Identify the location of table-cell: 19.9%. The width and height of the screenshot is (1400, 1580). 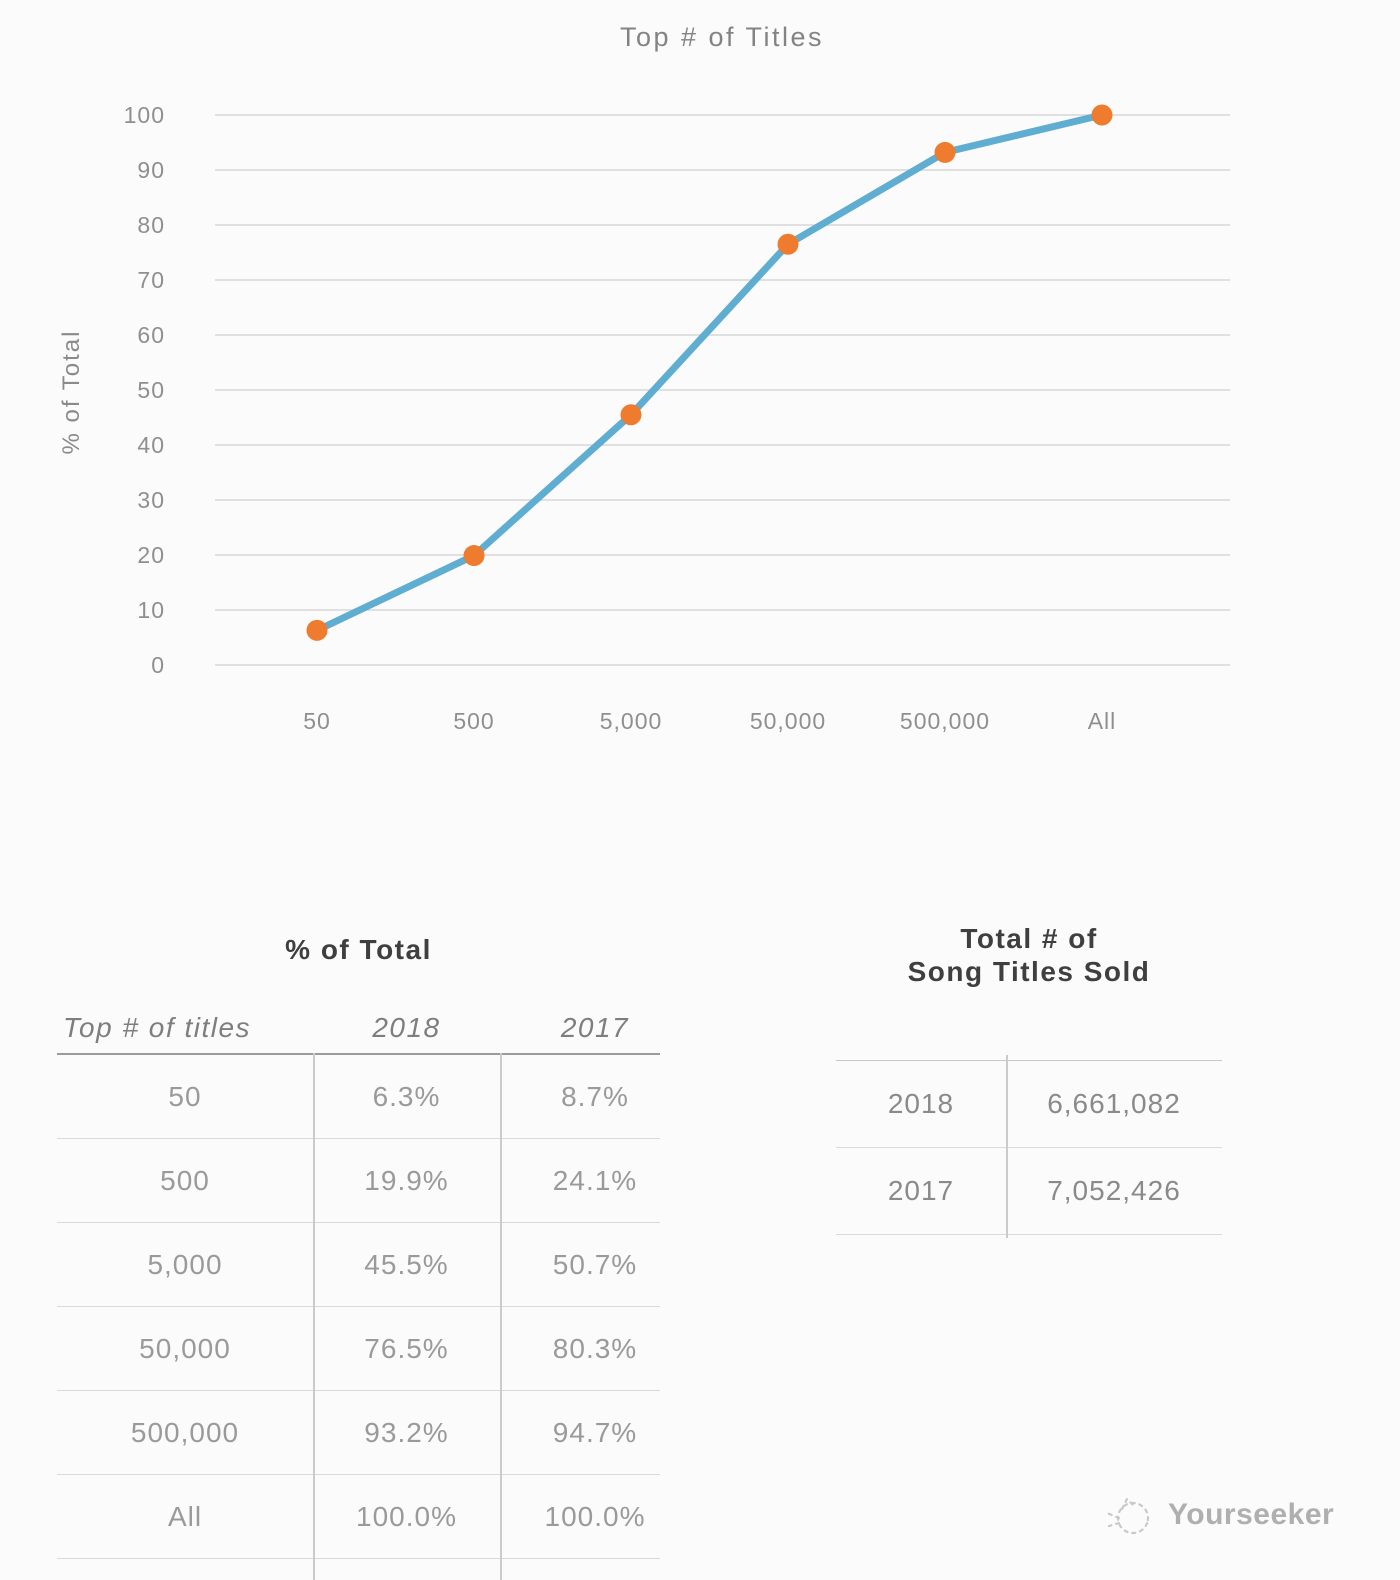
(406, 1180).